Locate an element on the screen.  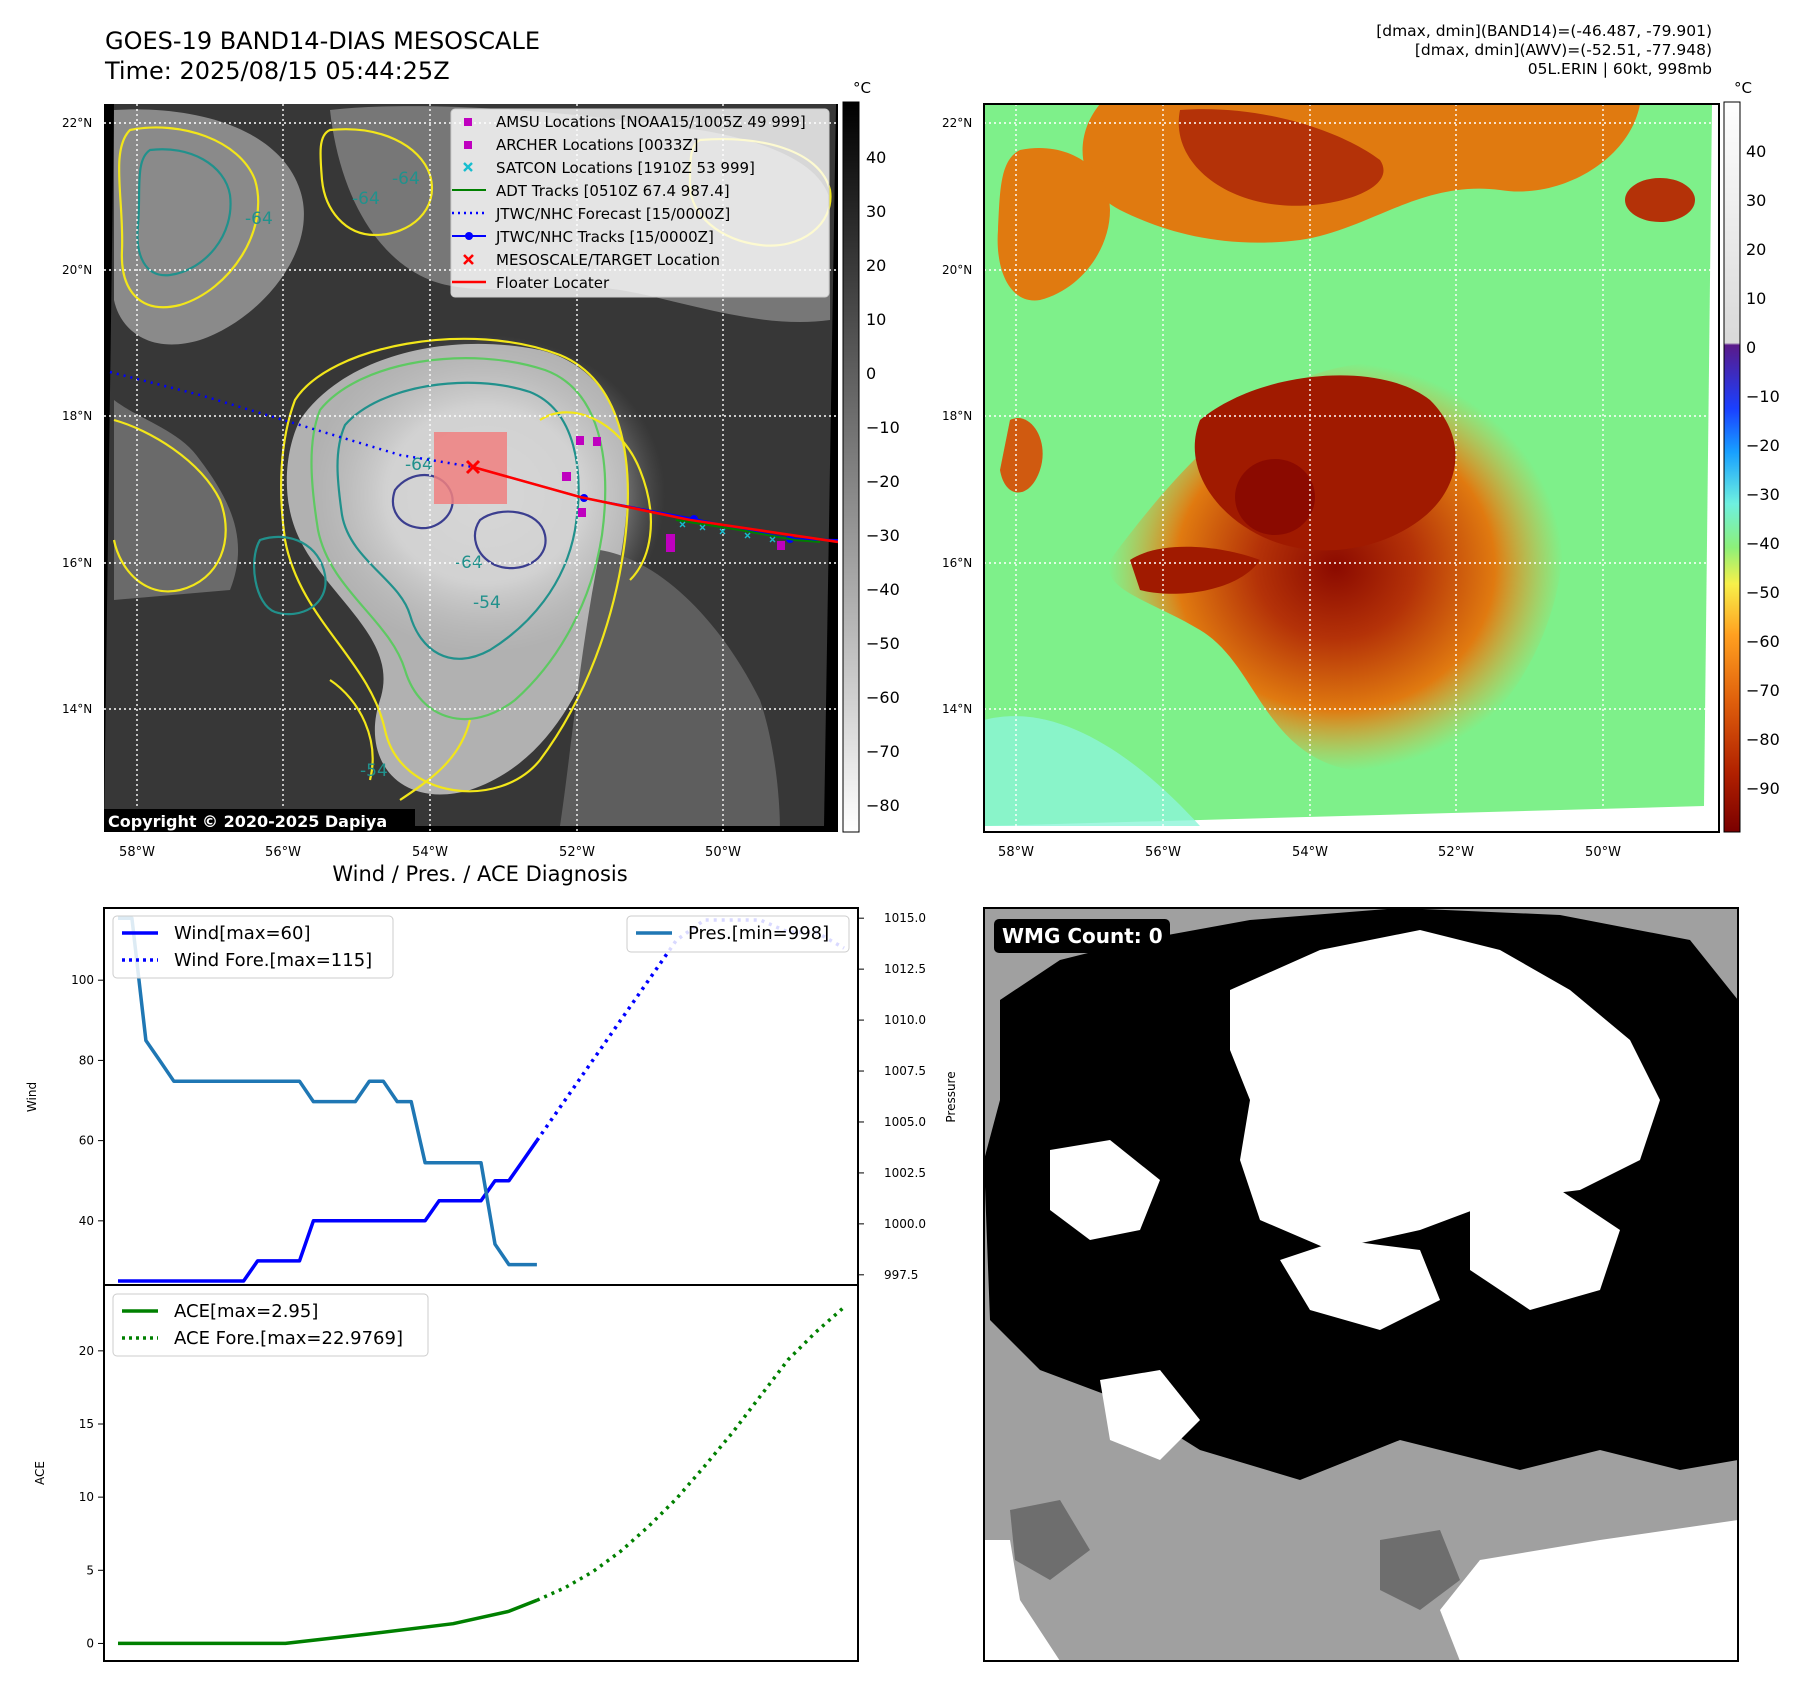
ir-cb-m20: −20 is located at coordinates (883, 481).